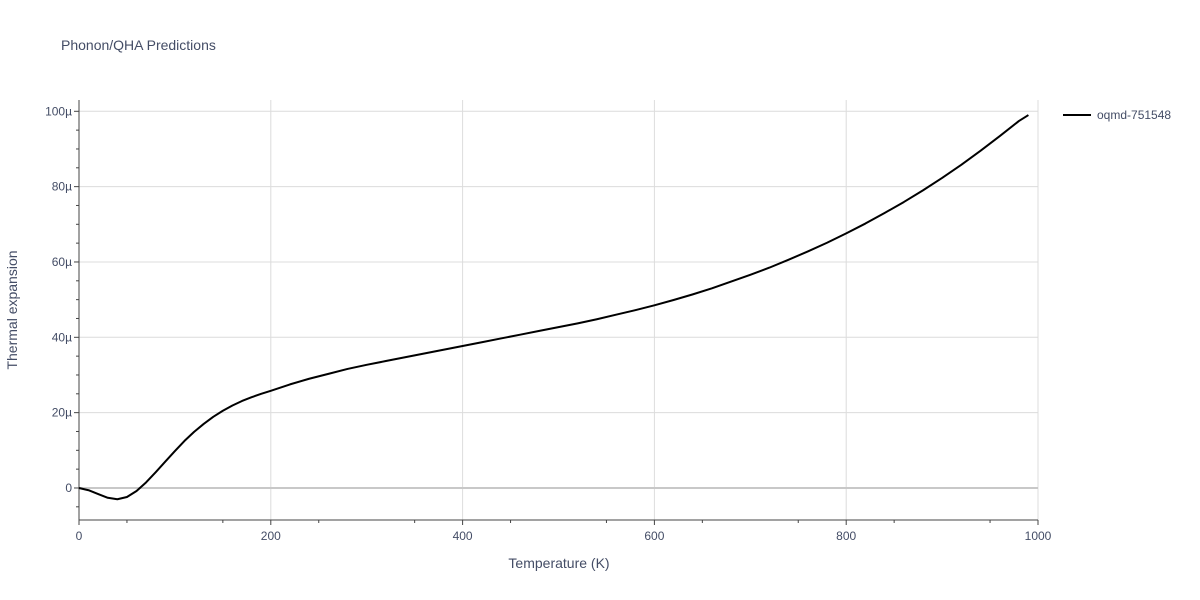  I want to click on x-tick-label: 600, so click(654, 536).